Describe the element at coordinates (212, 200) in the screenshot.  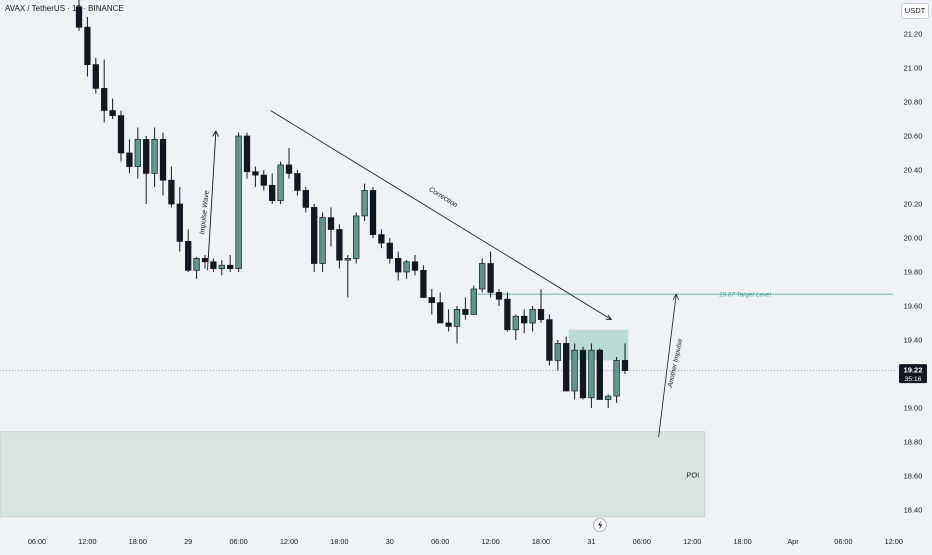
I see `impulse-wave-arrow` at that location.